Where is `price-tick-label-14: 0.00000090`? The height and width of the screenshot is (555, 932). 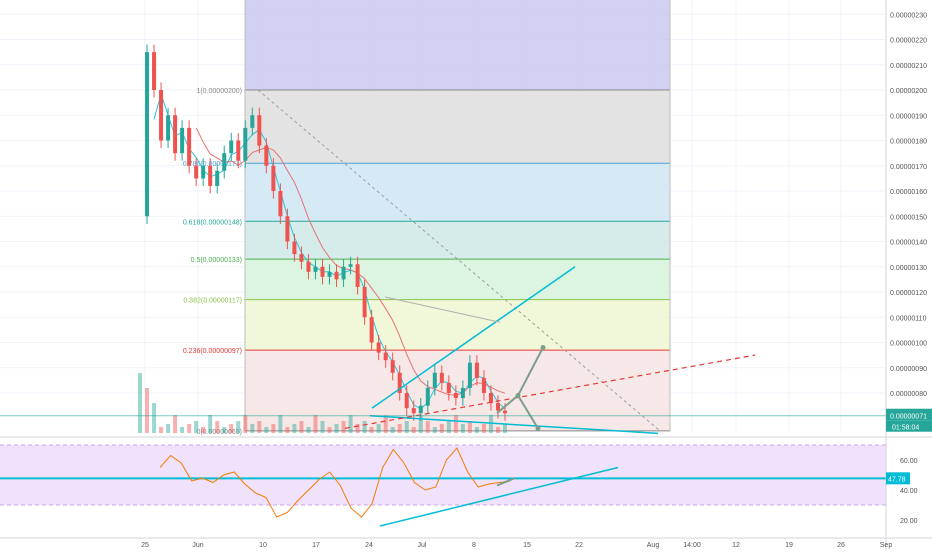 price-tick-label-14: 0.00000090 is located at coordinates (908, 369).